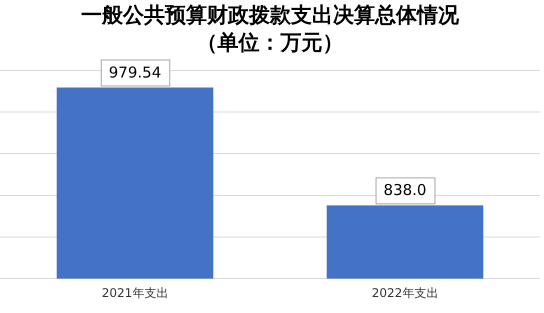  Describe the element at coordinates (270, 15) in the screenshot. I see `chart-title: 一般公共预算财政拨款支出决算总体情况` at that location.